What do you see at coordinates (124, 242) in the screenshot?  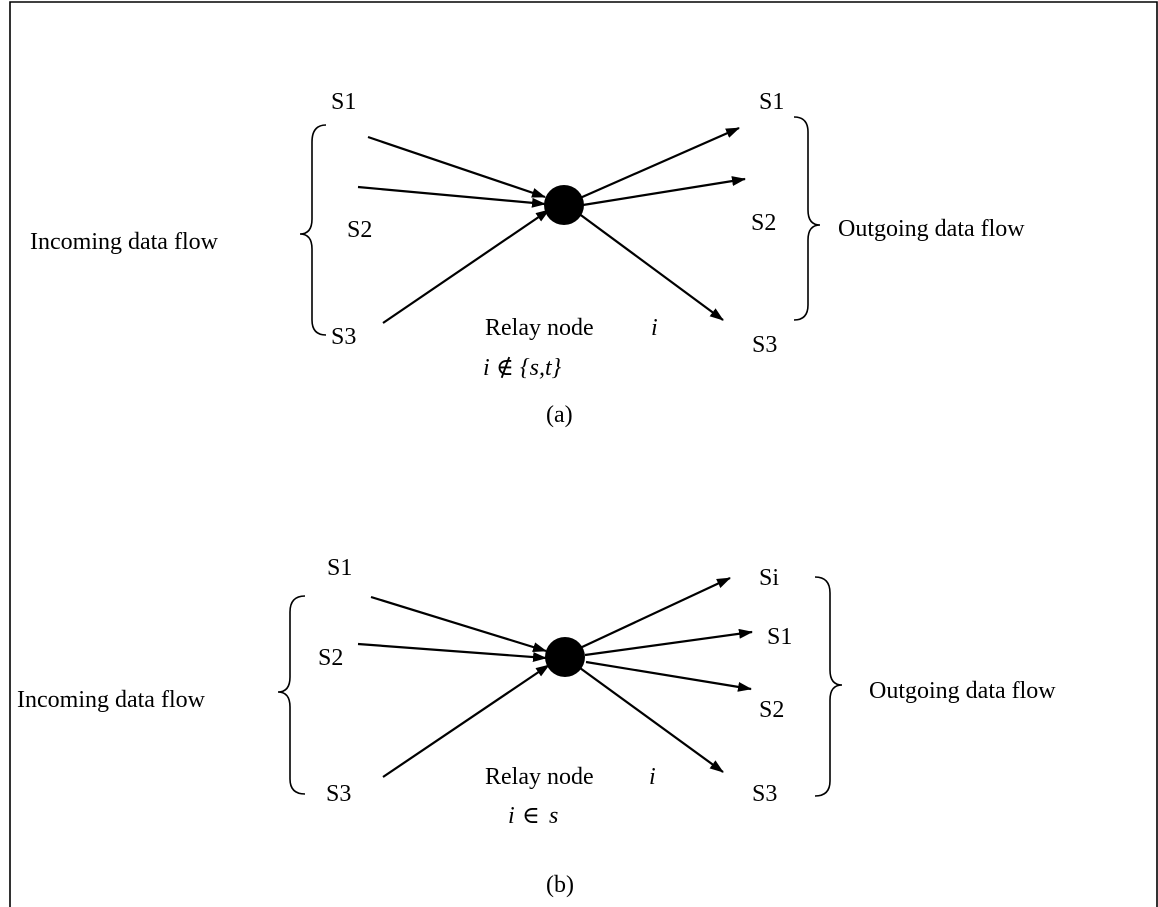 I see `panel-a-incoming-label: Incoming data flow` at bounding box center [124, 242].